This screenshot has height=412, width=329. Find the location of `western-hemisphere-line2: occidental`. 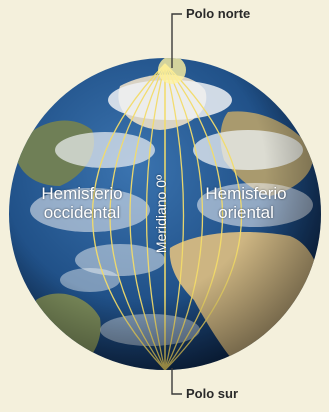

western-hemisphere-line2: occidental is located at coordinates (82, 212).